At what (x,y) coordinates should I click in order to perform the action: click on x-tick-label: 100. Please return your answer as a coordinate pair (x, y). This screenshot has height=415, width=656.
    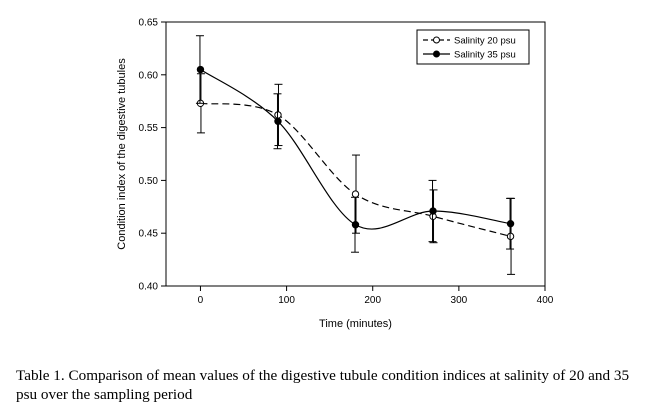
    Looking at the image, I should click on (286, 300).